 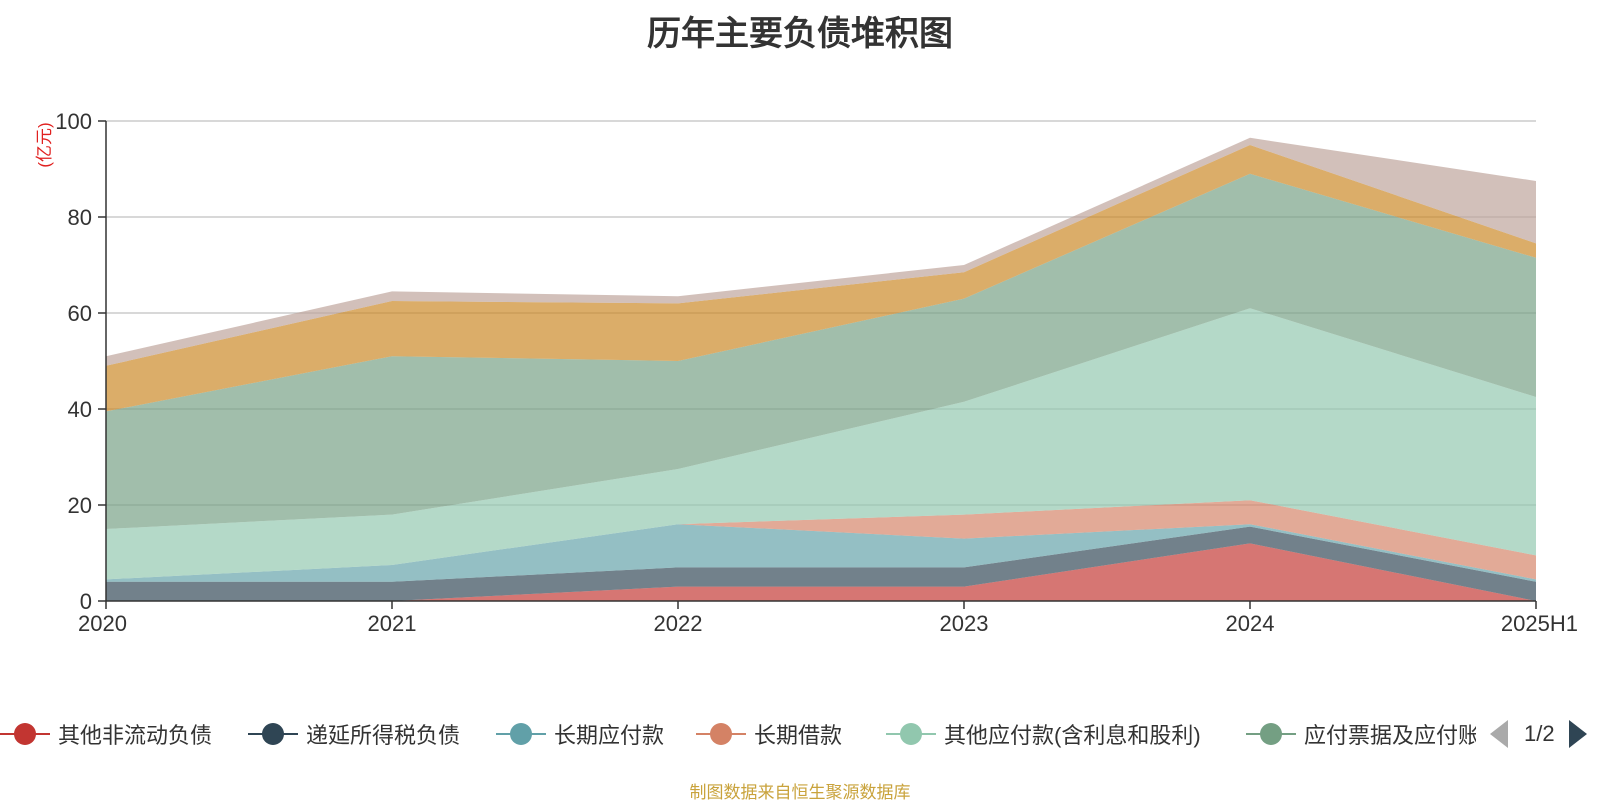 What do you see at coordinates (800, 792) in the screenshot?
I see `source-note: 制图数据来自恒生聚源数据库` at bounding box center [800, 792].